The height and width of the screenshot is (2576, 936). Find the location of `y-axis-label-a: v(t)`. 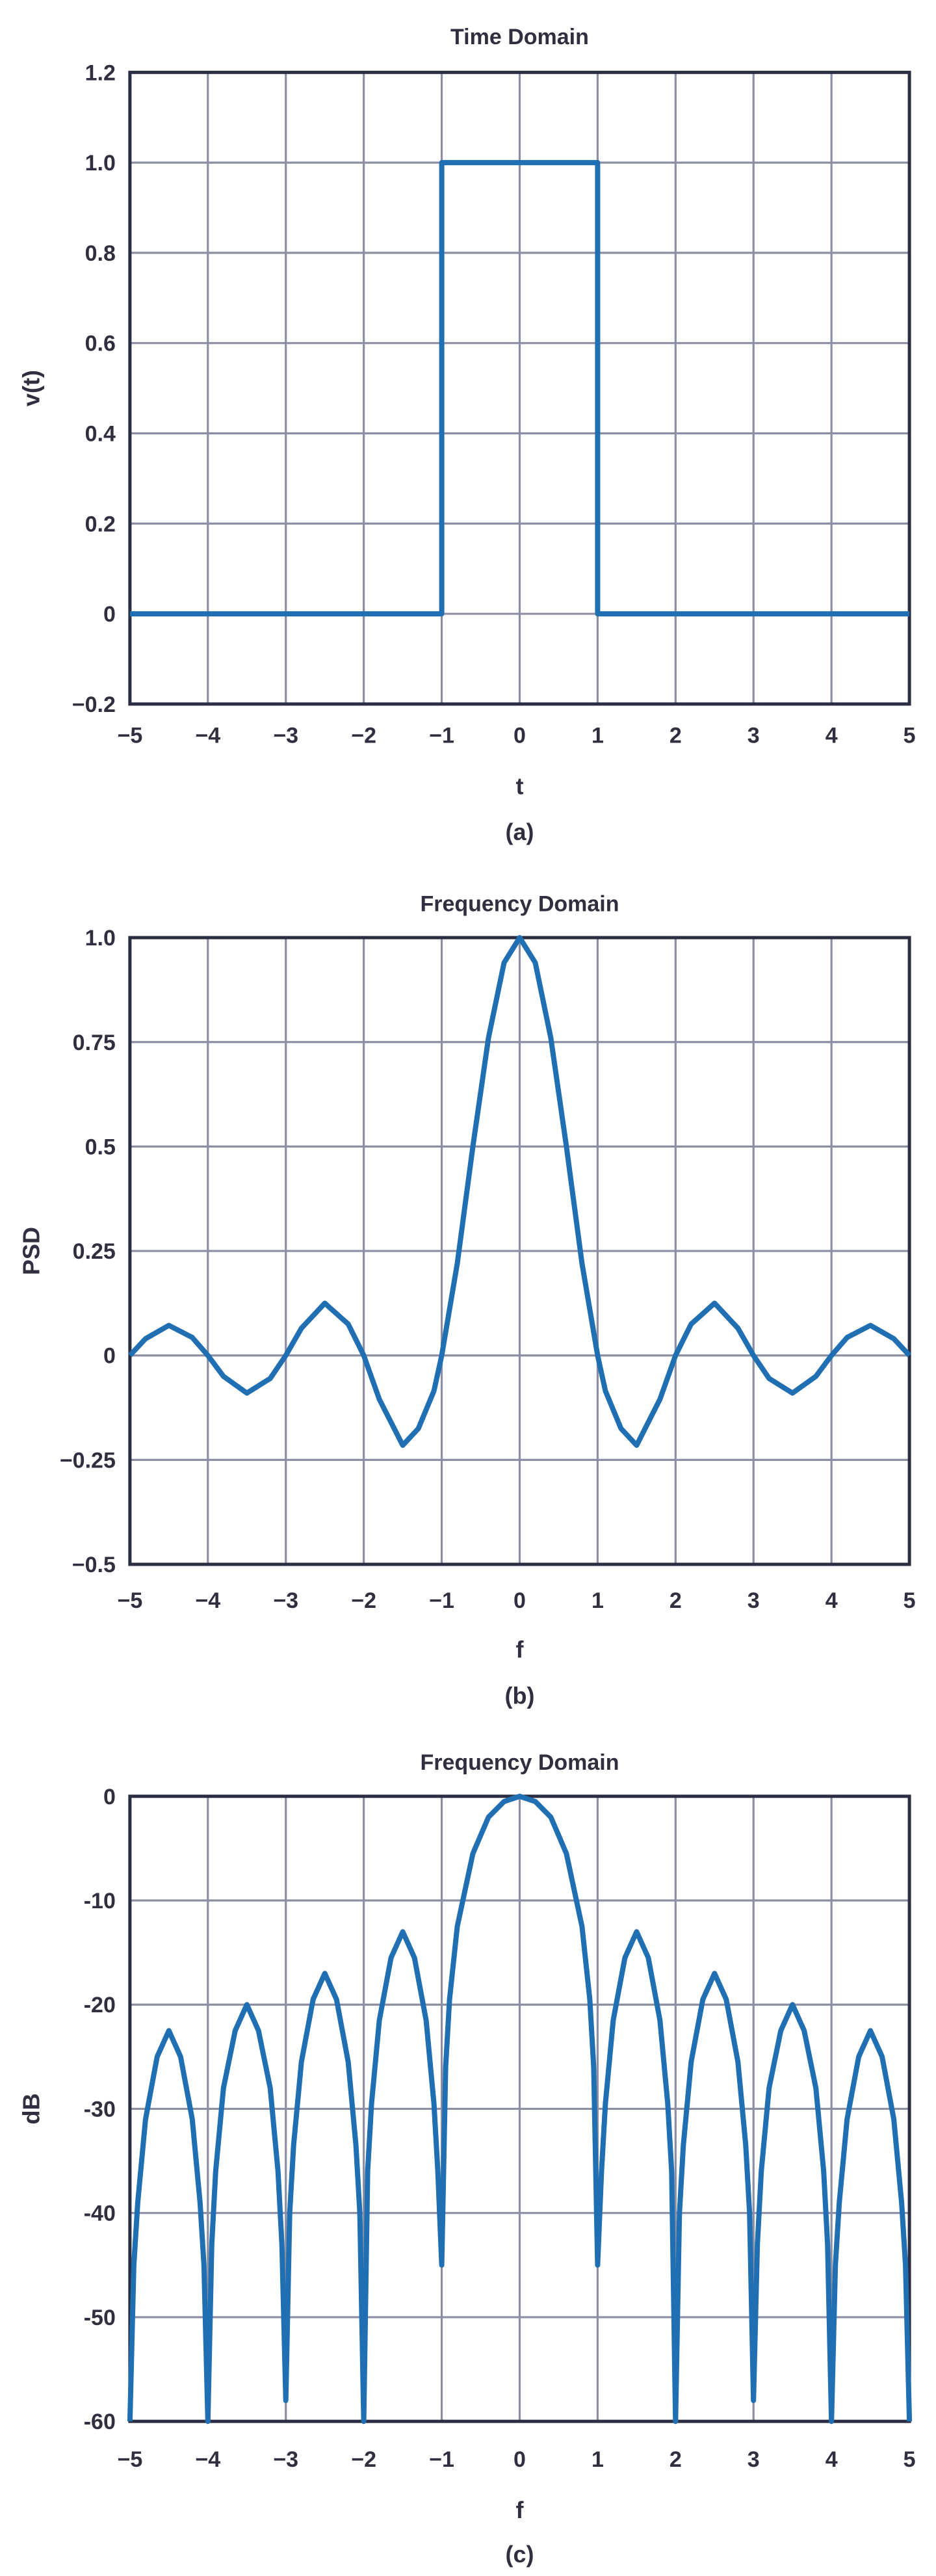

y-axis-label-a: v(t) is located at coordinates (32, 388).